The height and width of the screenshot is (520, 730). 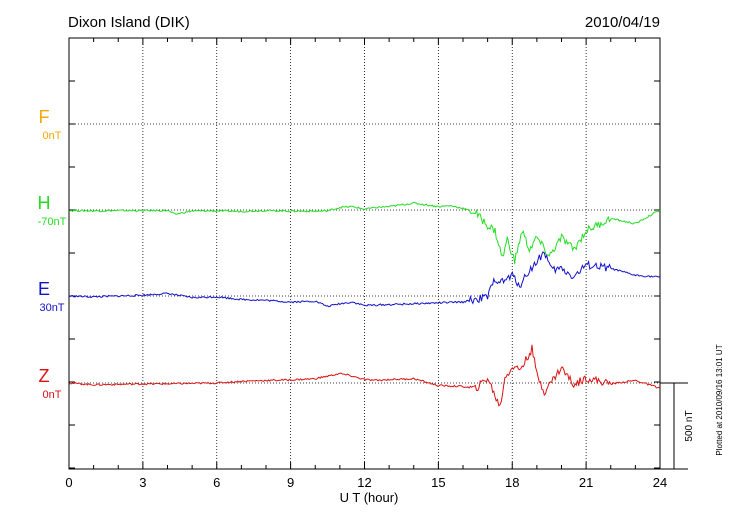 What do you see at coordinates (364, 279) in the screenshot?
I see `trace-e` at bounding box center [364, 279].